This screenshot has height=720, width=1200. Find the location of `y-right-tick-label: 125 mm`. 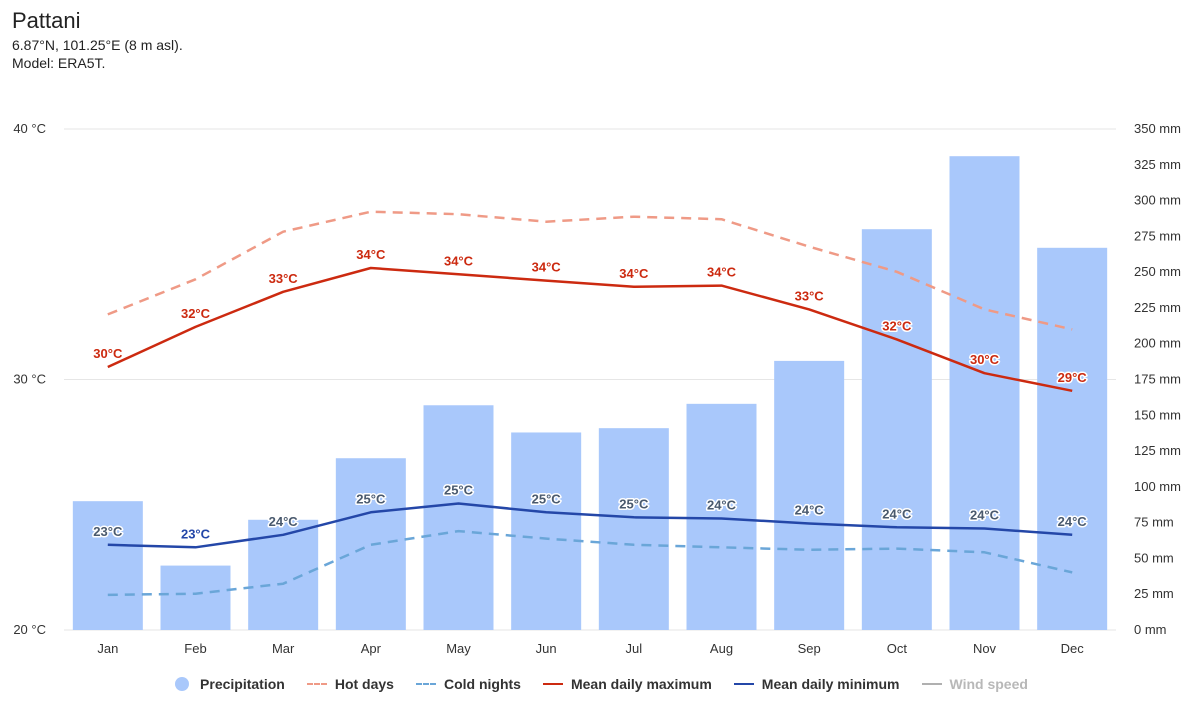

y-right-tick-label: 125 mm is located at coordinates (1157, 450).